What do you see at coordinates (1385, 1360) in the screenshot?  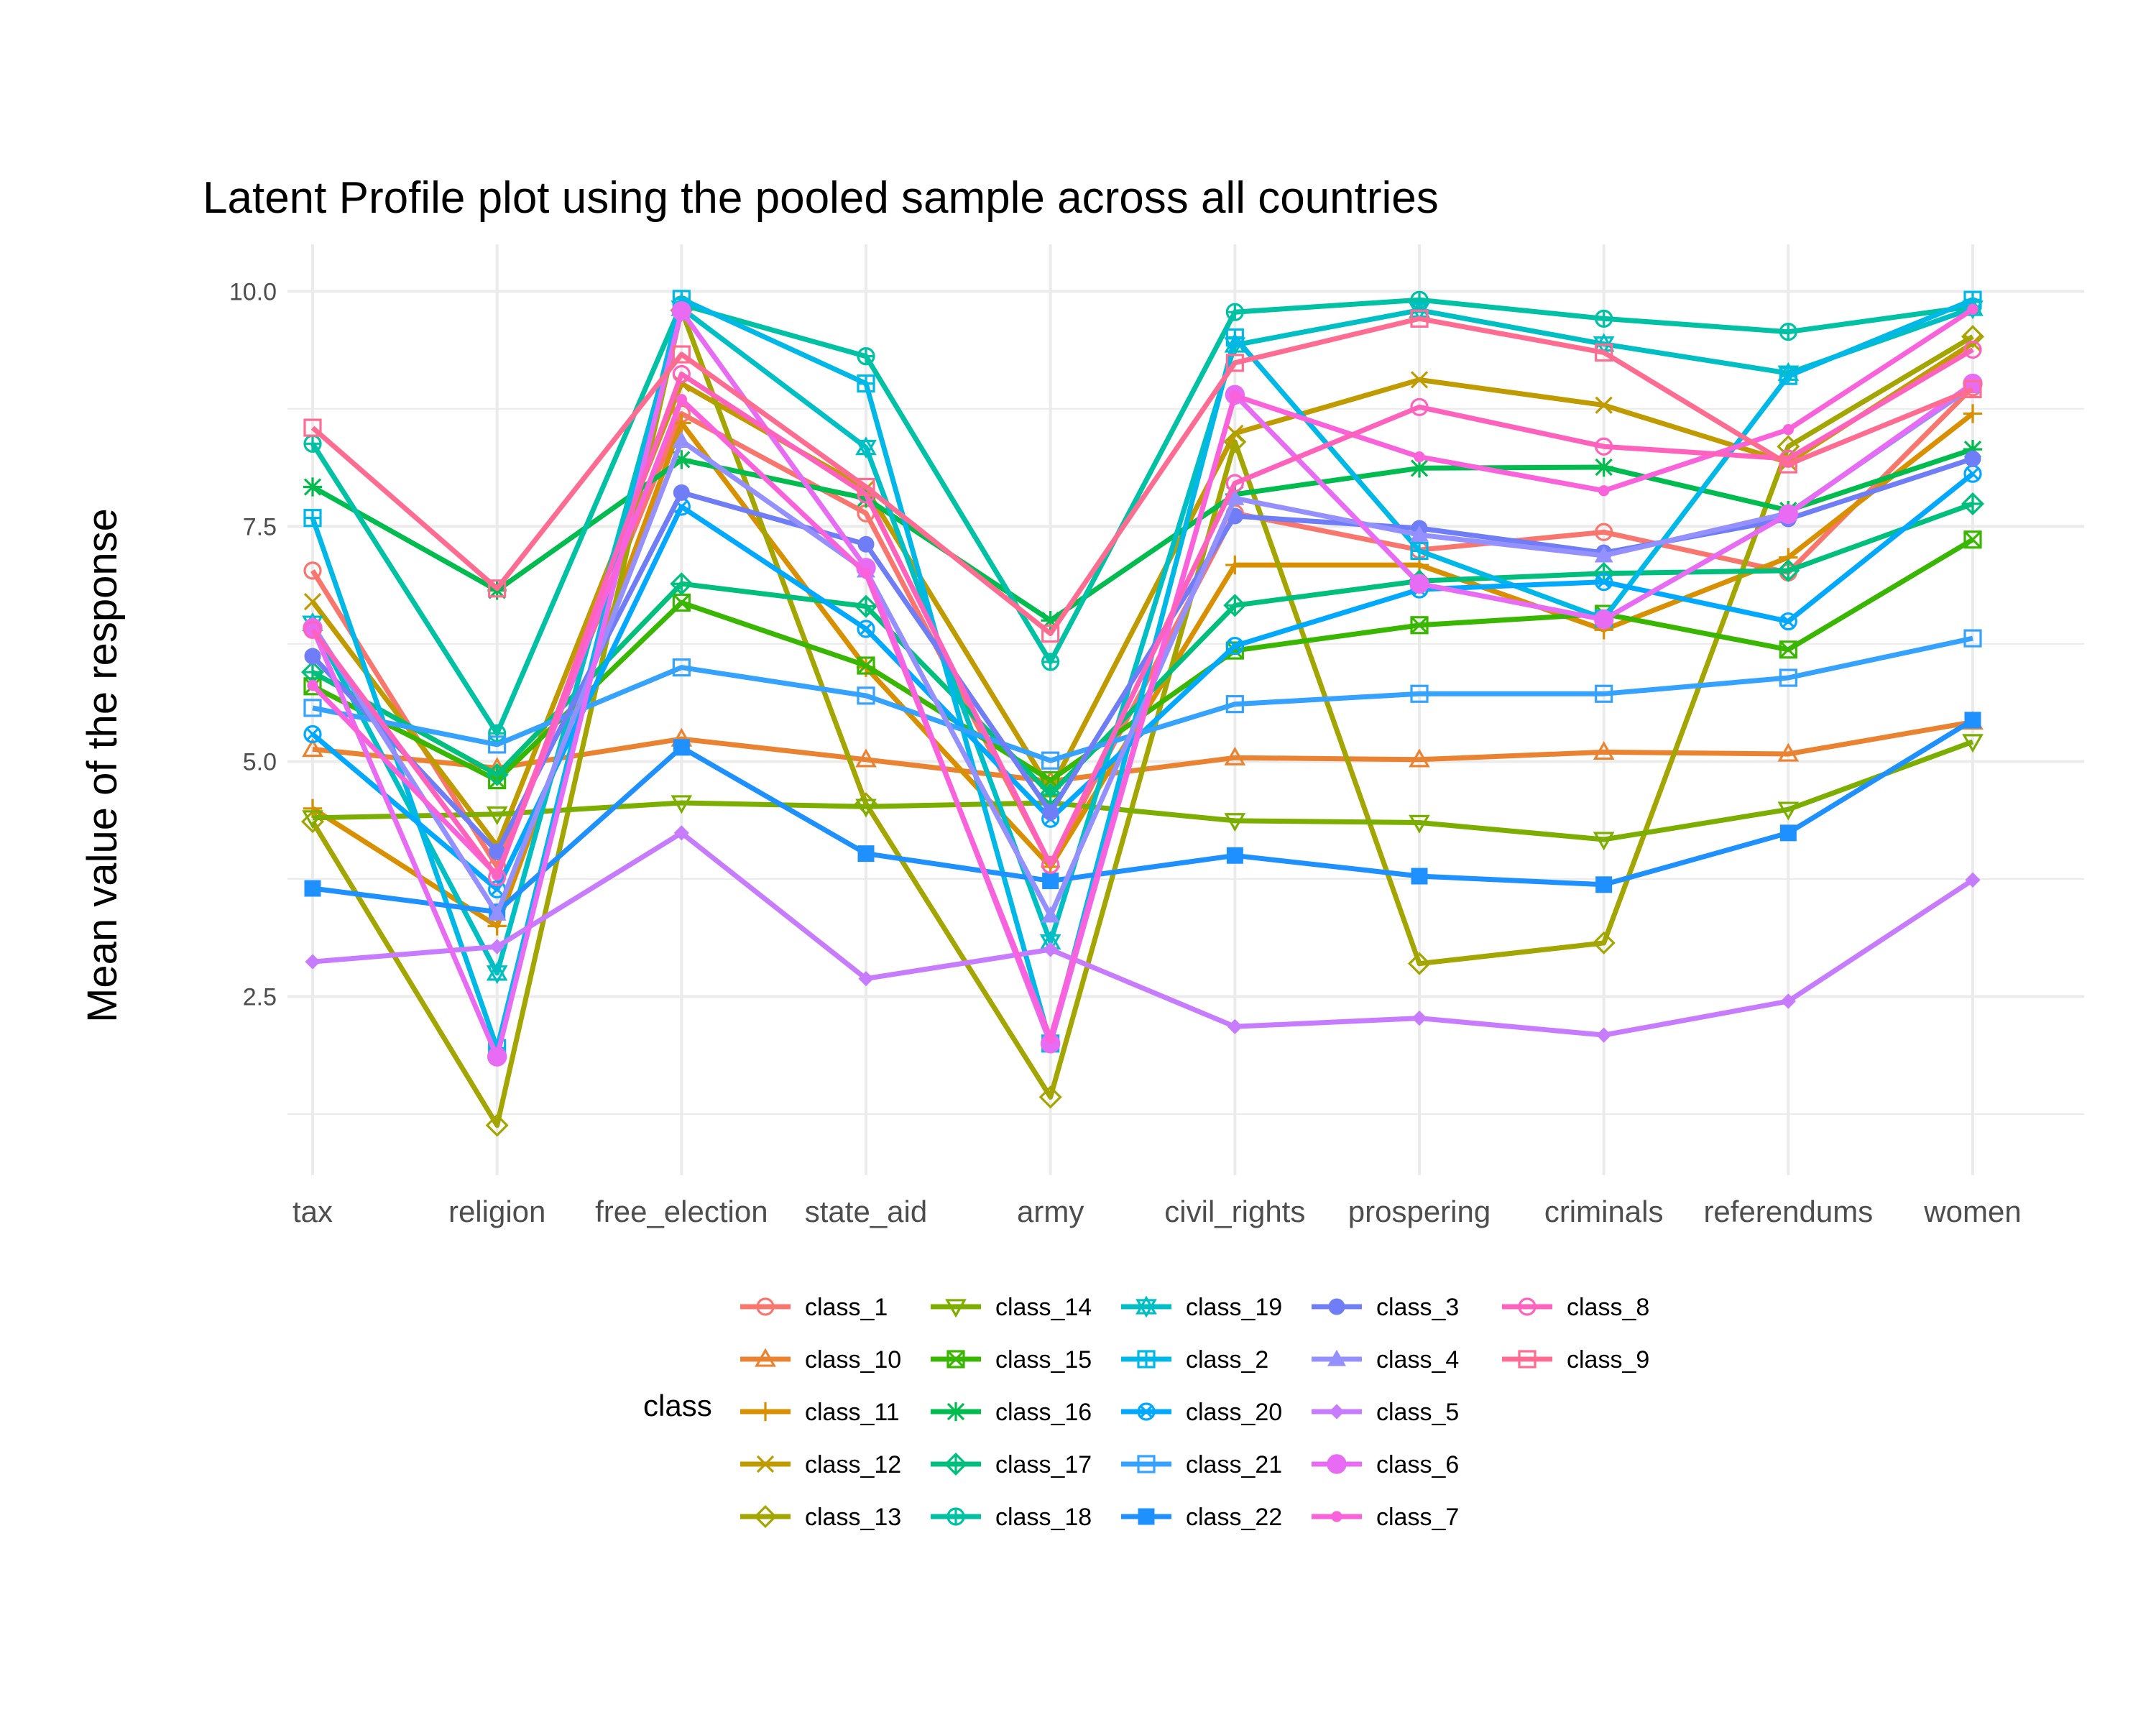 I see `legend-item-class_4: class_4` at bounding box center [1385, 1360].